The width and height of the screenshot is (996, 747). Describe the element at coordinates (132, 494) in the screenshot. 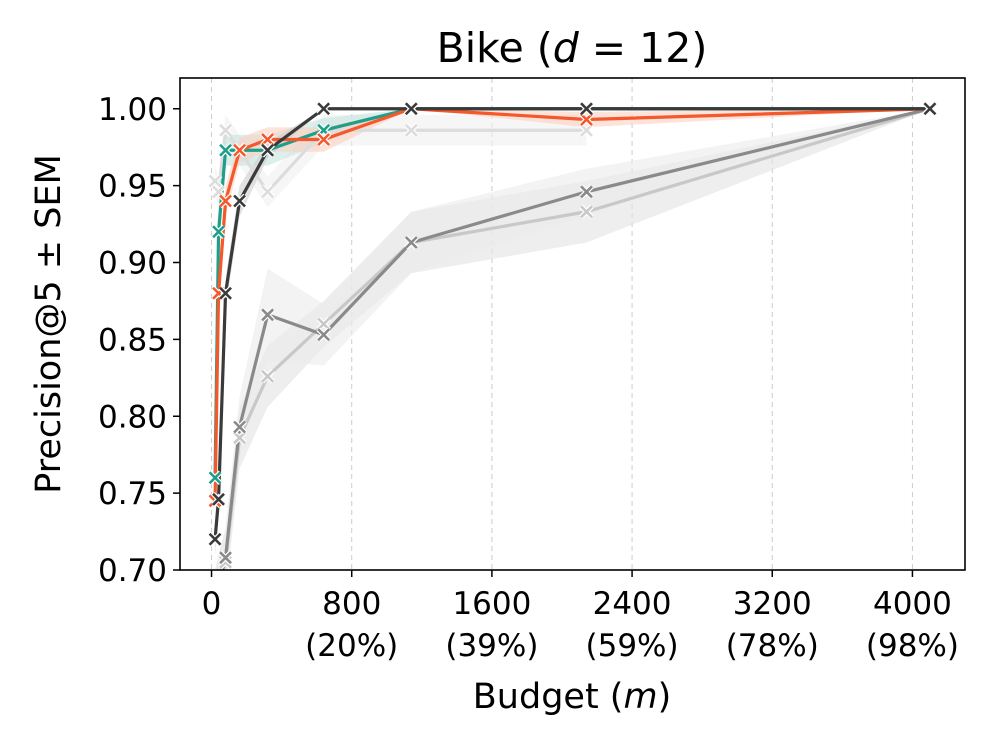

I see `y-tick-label-1: 0.75` at that location.